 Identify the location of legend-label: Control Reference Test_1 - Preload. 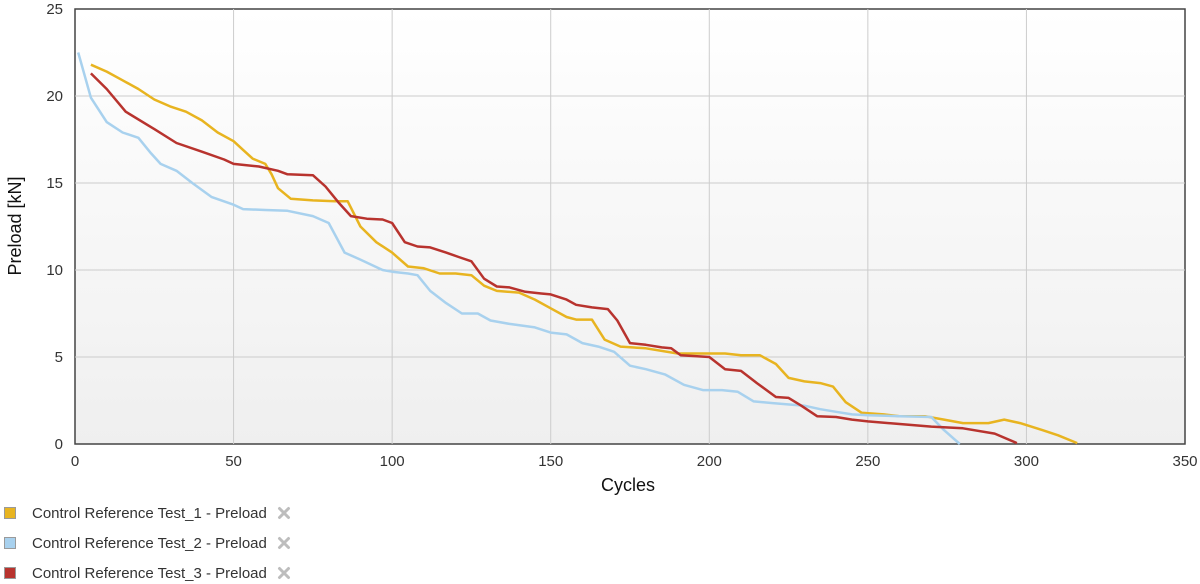
(149, 513).